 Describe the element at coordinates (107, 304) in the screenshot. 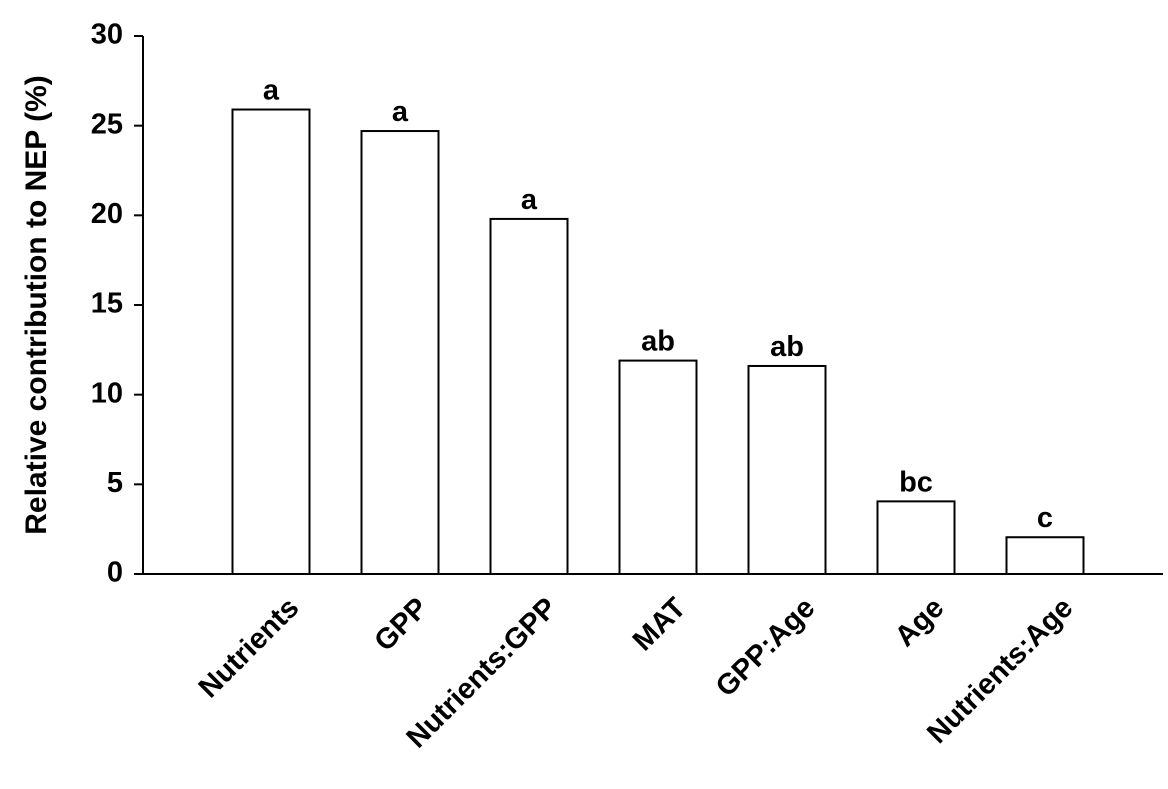

I see `y-tick-label: 15` at that location.